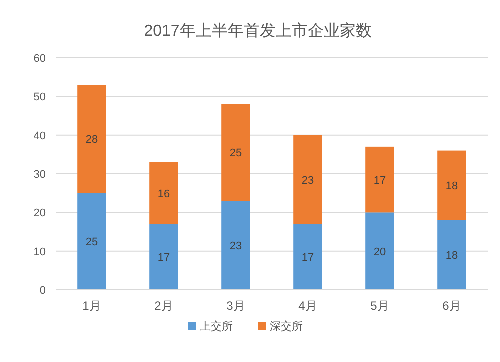  What do you see at coordinates (286, 326) in the screenshot?
I see `legend-label: 深交所` at bounding box center [286, 326].